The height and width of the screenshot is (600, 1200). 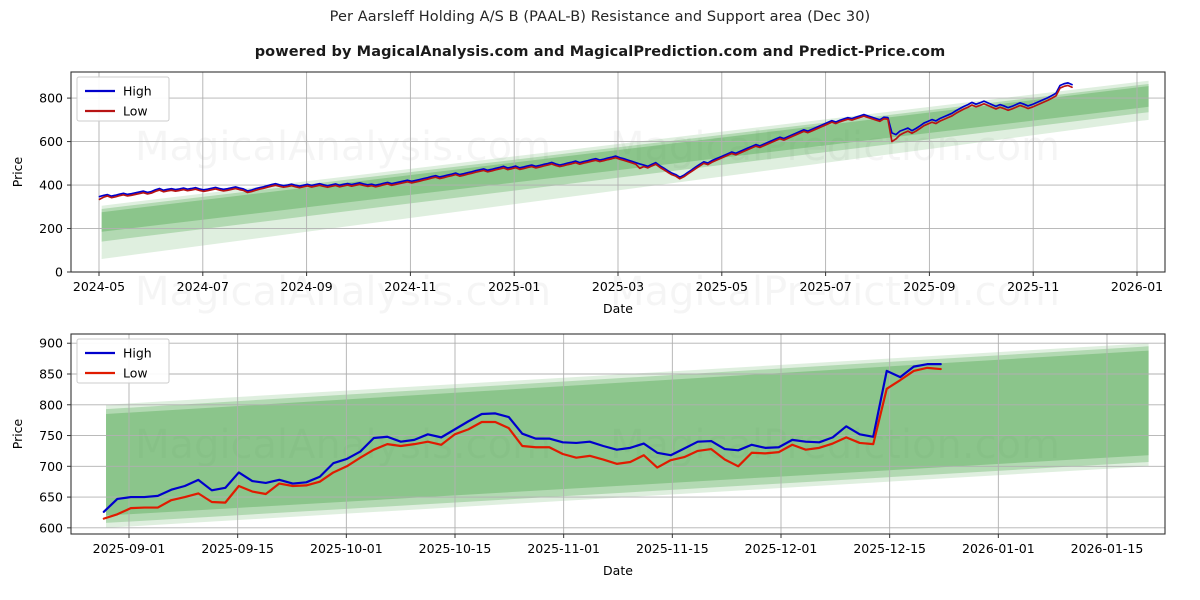 What do you see at coordinates (129, 548) in the screenshot?
I see `x-tick-label: 2025-09-01` at bounding box center [129, 548].